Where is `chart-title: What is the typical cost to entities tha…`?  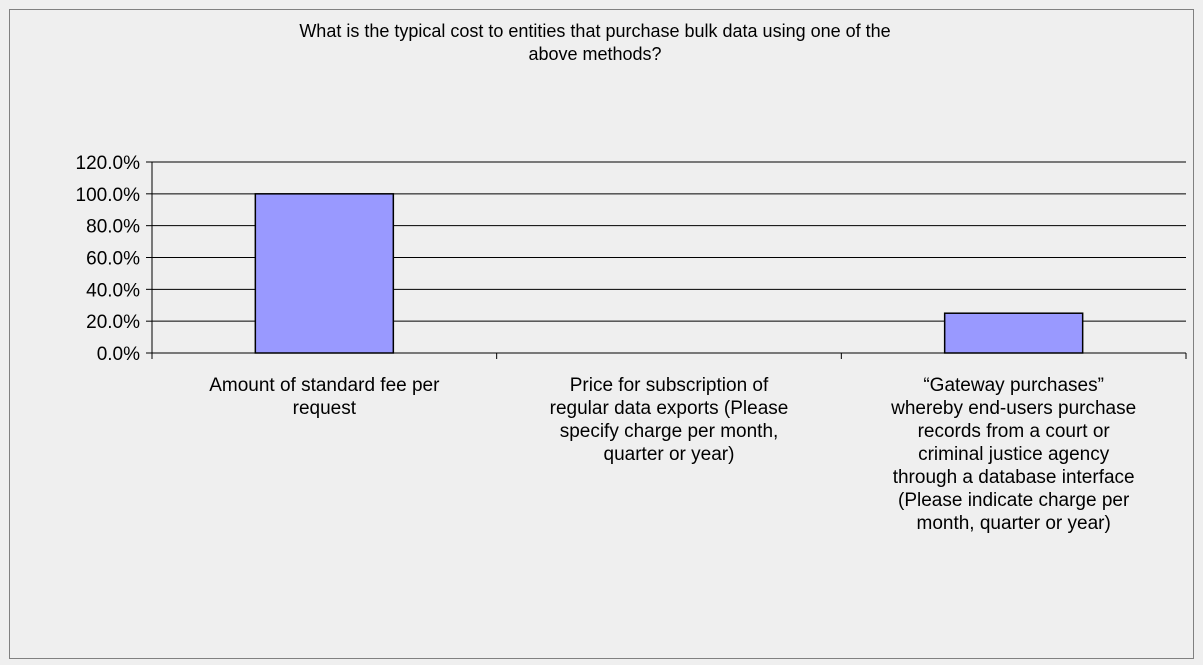
chart-title: What is the typical cost to entities tha… is located at coordinates (595, 43).